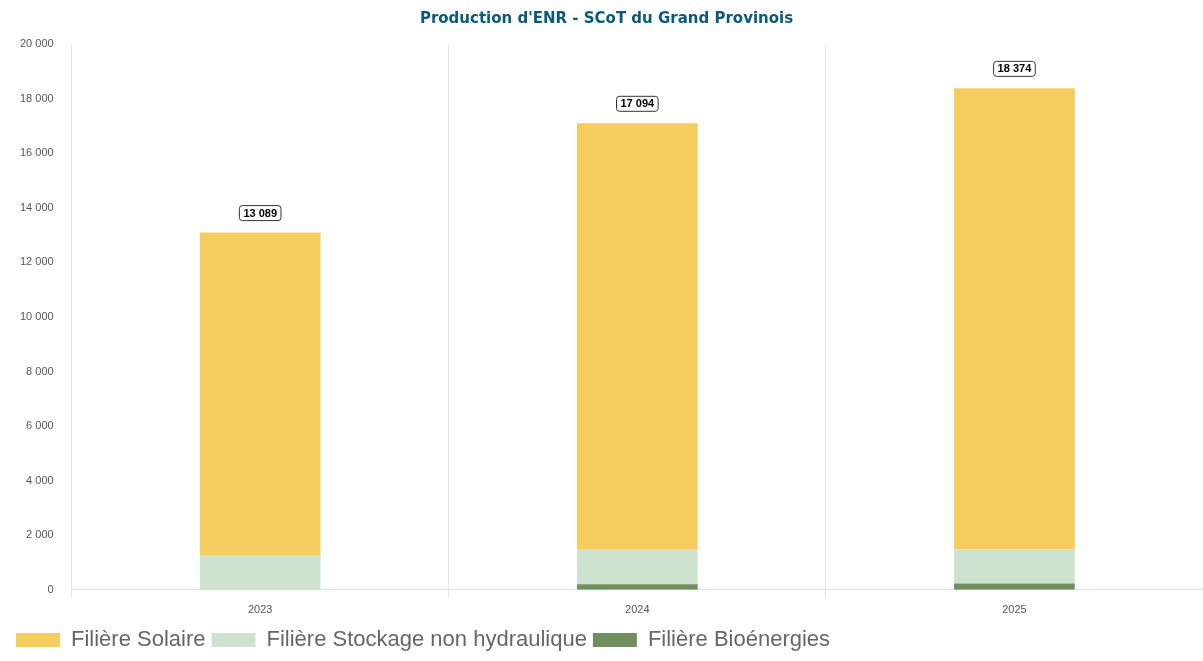  Describe the element at coordinates (638, 103) in the screenshot. I see `total-label: 17 094` at that location.